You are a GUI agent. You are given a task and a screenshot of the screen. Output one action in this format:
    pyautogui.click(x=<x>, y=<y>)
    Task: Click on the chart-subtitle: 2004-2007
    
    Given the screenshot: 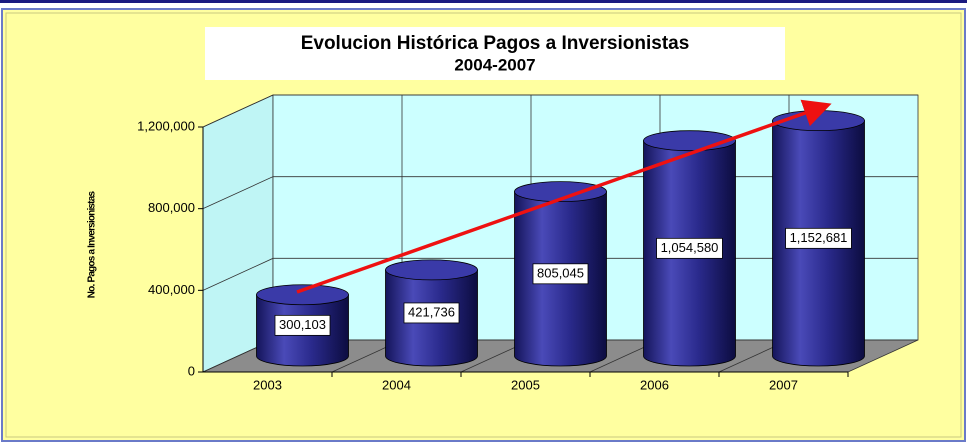 What is the action you would take?
    pyautogui.click(x=494, y=64)
    